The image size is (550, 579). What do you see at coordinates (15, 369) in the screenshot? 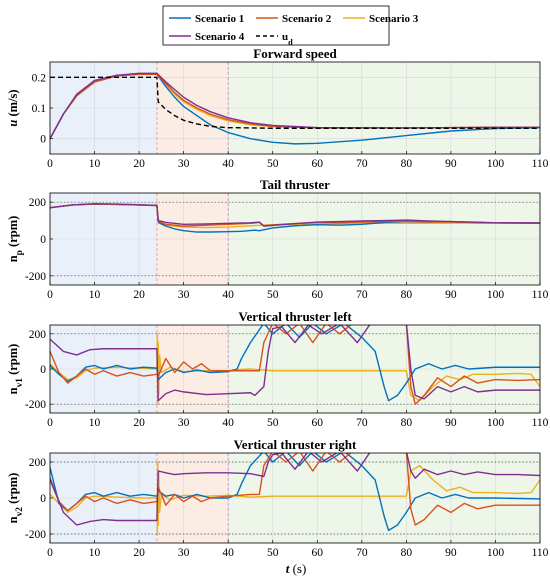
I see `y-axis-label: nv1 (rpm)` at bounding box center [15, 369].